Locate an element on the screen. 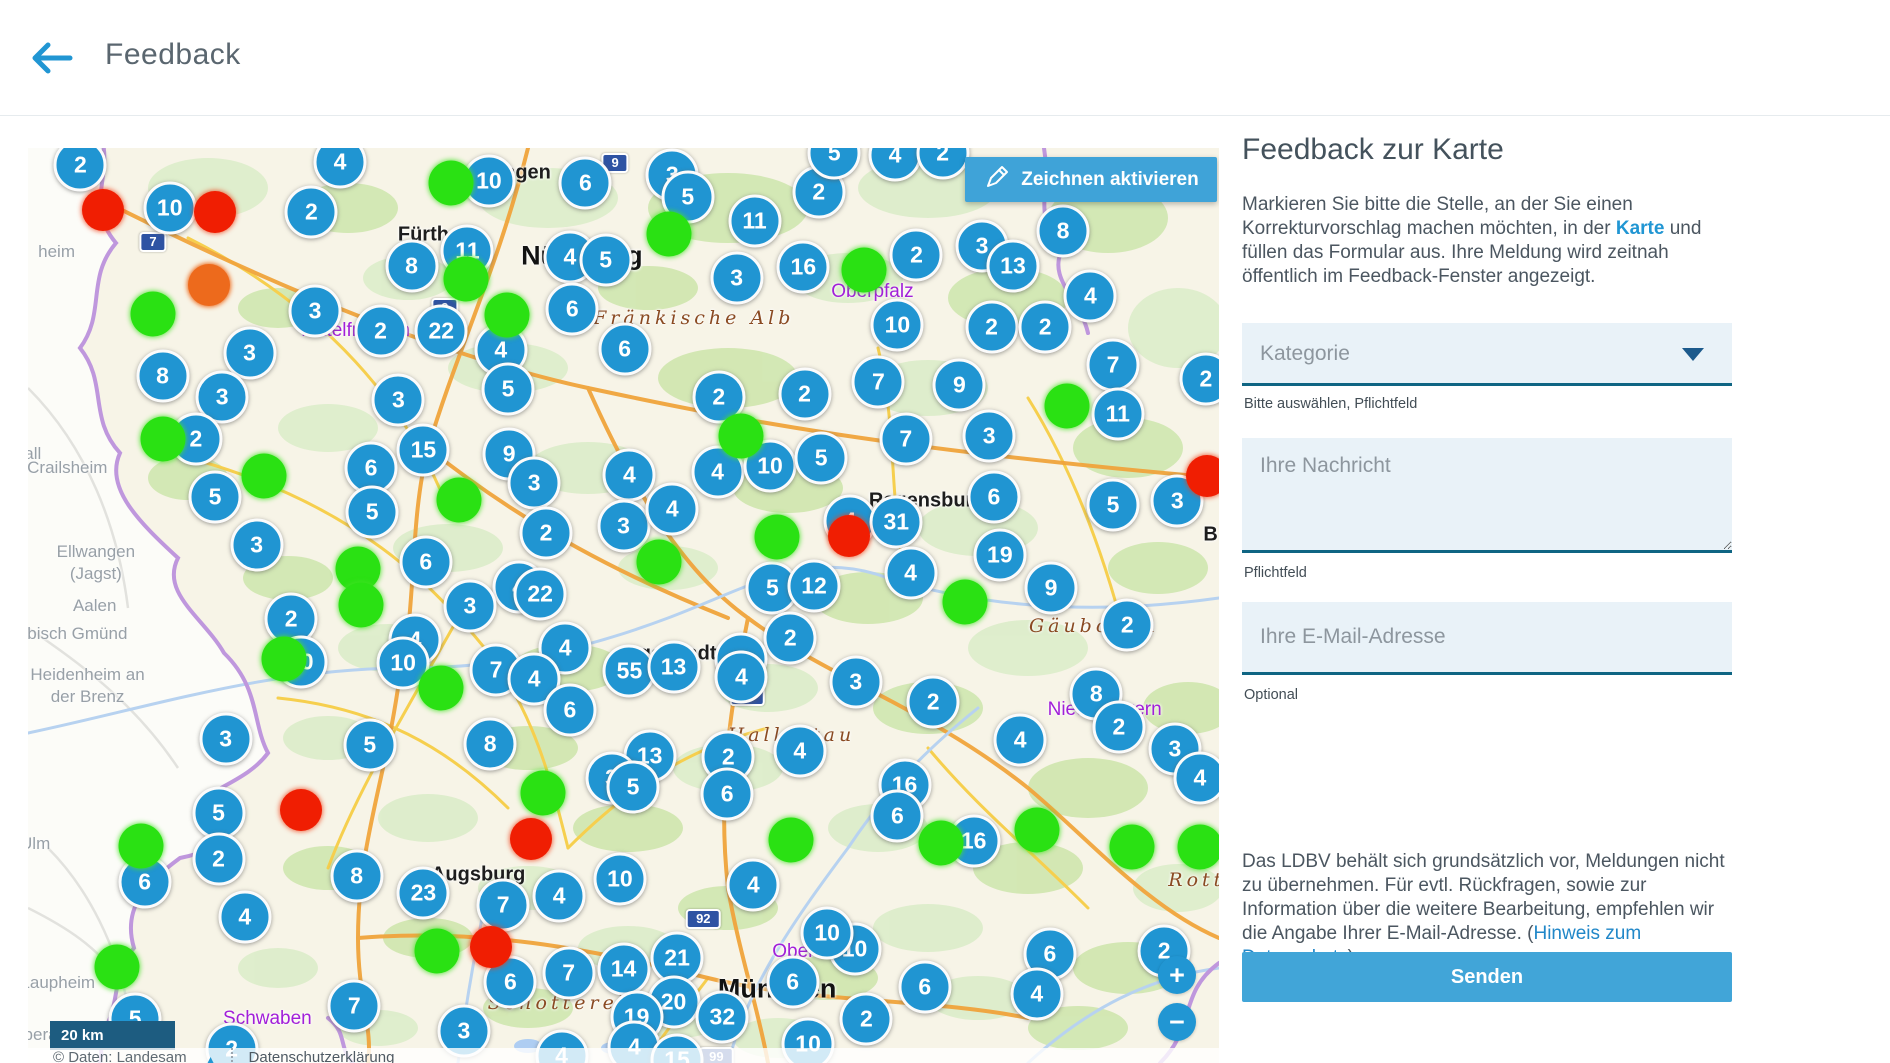 The width and height of the screenshot is (1890, 1063). category-select: Kategorie is located at coordinates (1487, 354).